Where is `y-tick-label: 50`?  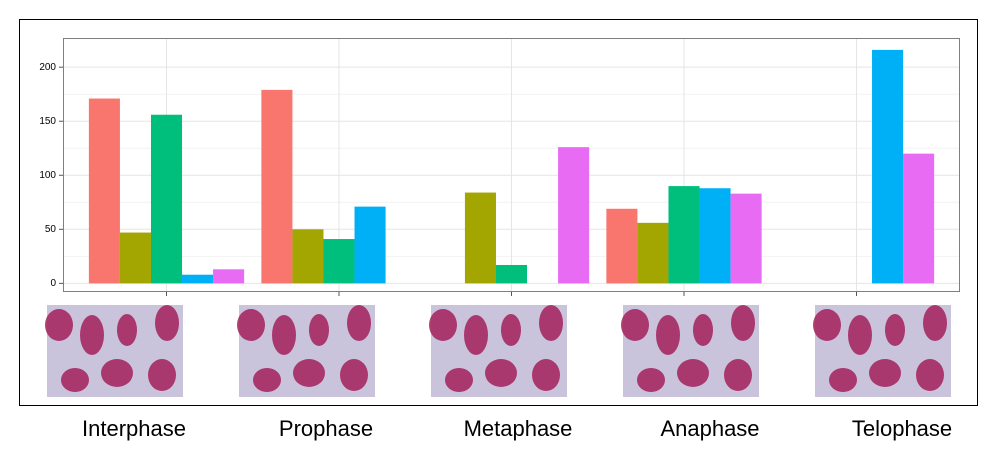 y-tick-label: 50 is located at coordinates (51, 229).